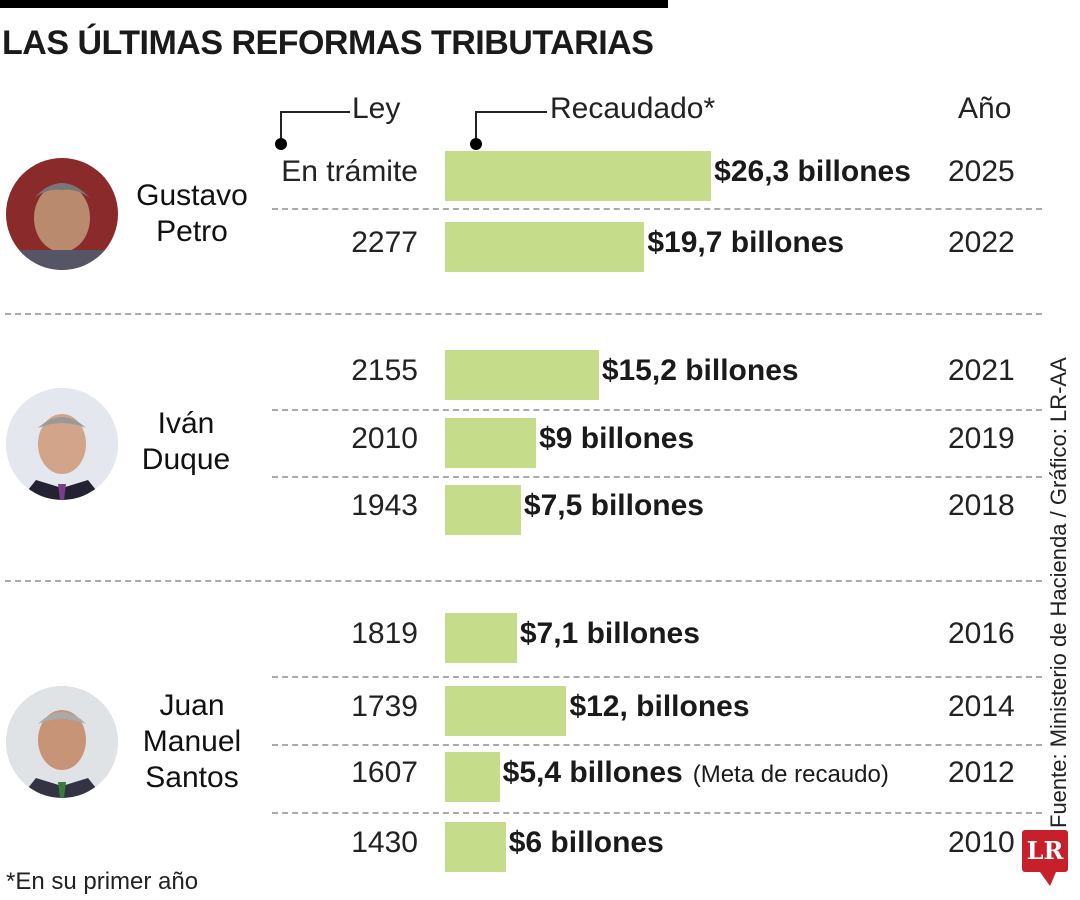 This screenshot has width=1080, height=900. I want to click on value-text: $12, billones, so click(659, 706).